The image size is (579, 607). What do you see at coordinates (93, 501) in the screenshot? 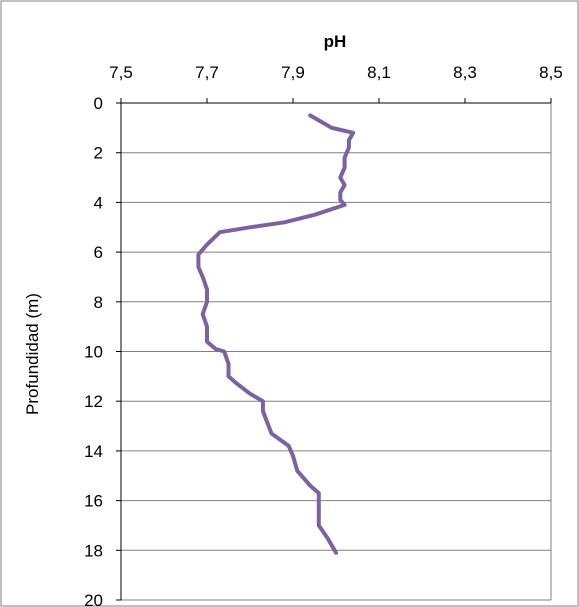
I see `y-tick-label-8: 16` at bounding box center [93, 501].